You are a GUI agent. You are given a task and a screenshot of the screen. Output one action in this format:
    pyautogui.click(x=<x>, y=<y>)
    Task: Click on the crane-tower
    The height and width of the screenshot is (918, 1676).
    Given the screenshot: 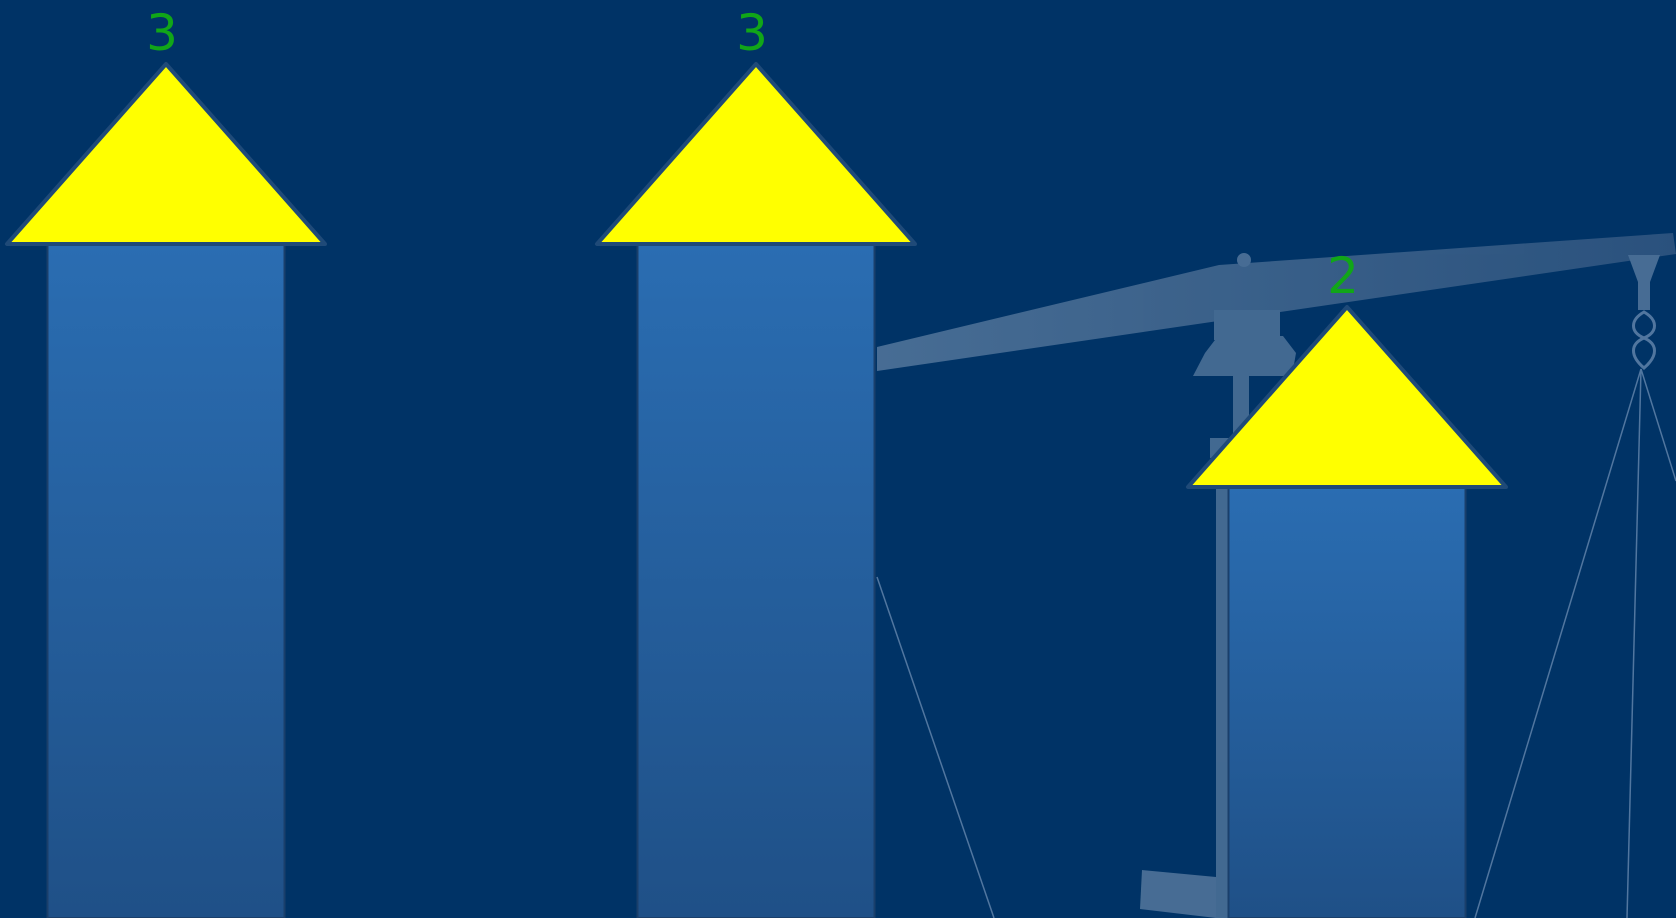 What is the action you would take?
    pyautogui.click(x=1223, y=688)
    